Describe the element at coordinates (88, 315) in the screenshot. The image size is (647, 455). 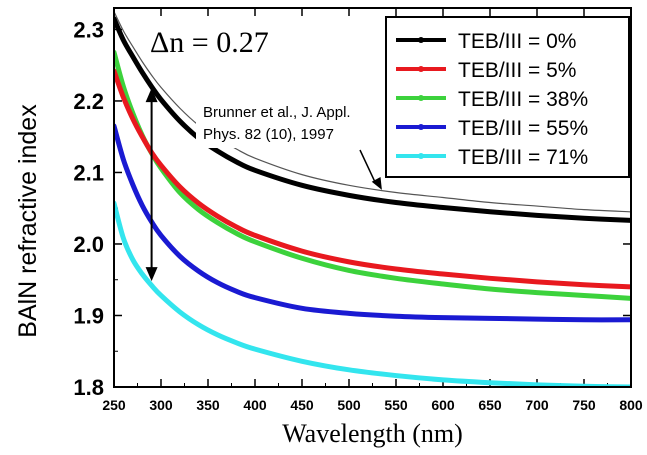
I see `y-tick-label: 1.9` at that location.